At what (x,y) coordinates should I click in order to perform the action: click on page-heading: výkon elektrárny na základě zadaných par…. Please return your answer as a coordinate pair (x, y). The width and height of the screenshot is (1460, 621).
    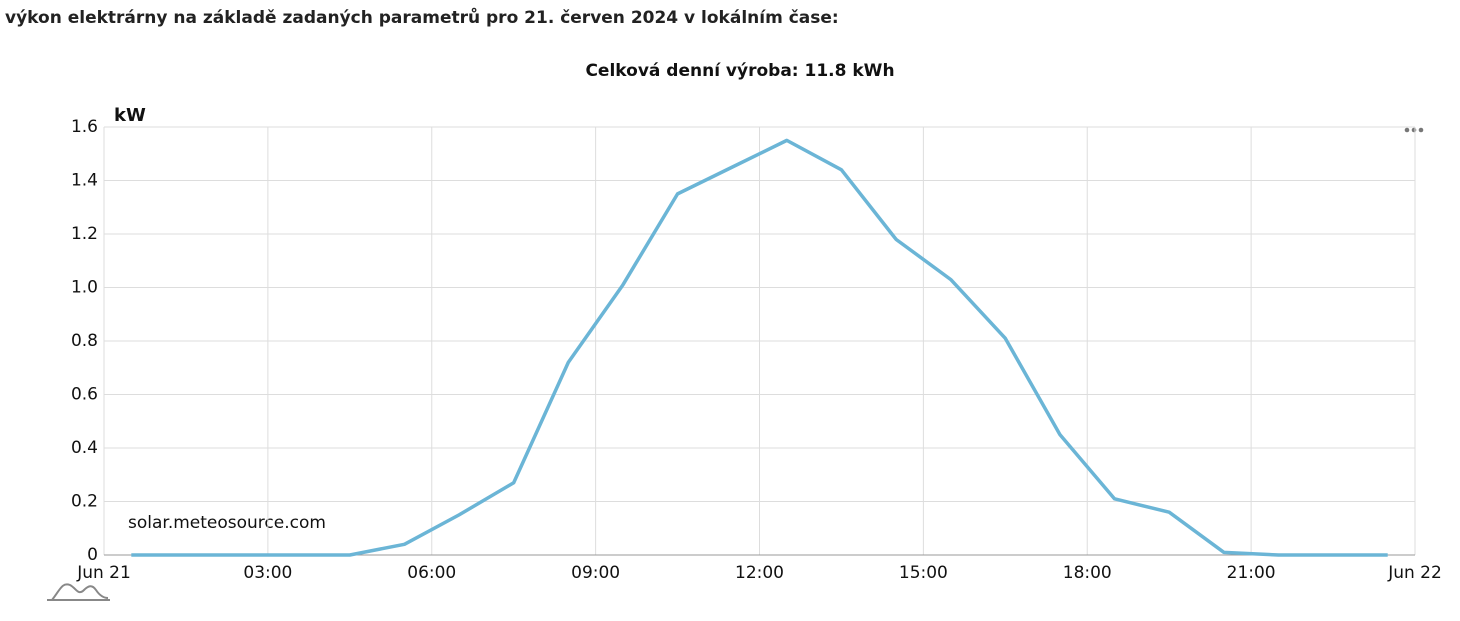
    Looking at the image, I should click on (422, 18).